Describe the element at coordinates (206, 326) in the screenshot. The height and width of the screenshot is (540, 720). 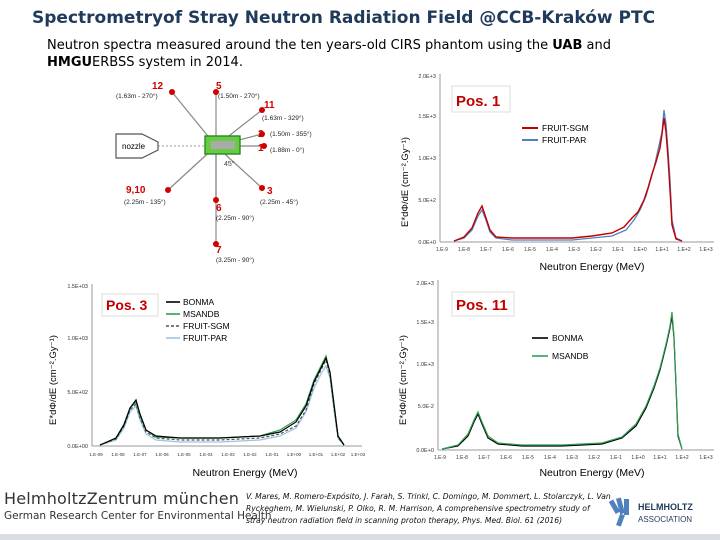
I see `pos3-legend-sgm: FRUIT-SGM` at that location.